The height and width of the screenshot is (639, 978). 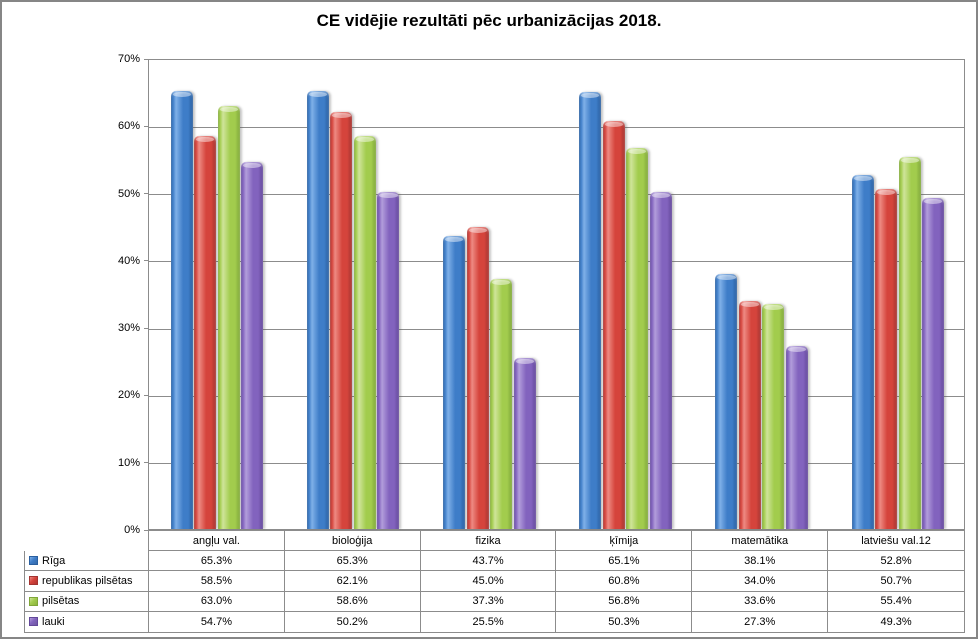 What do you see at coordinates (896, 540) in the screenshot?
I see `category-header-cell: latviešu val.12` at bounding box center [896, 540].